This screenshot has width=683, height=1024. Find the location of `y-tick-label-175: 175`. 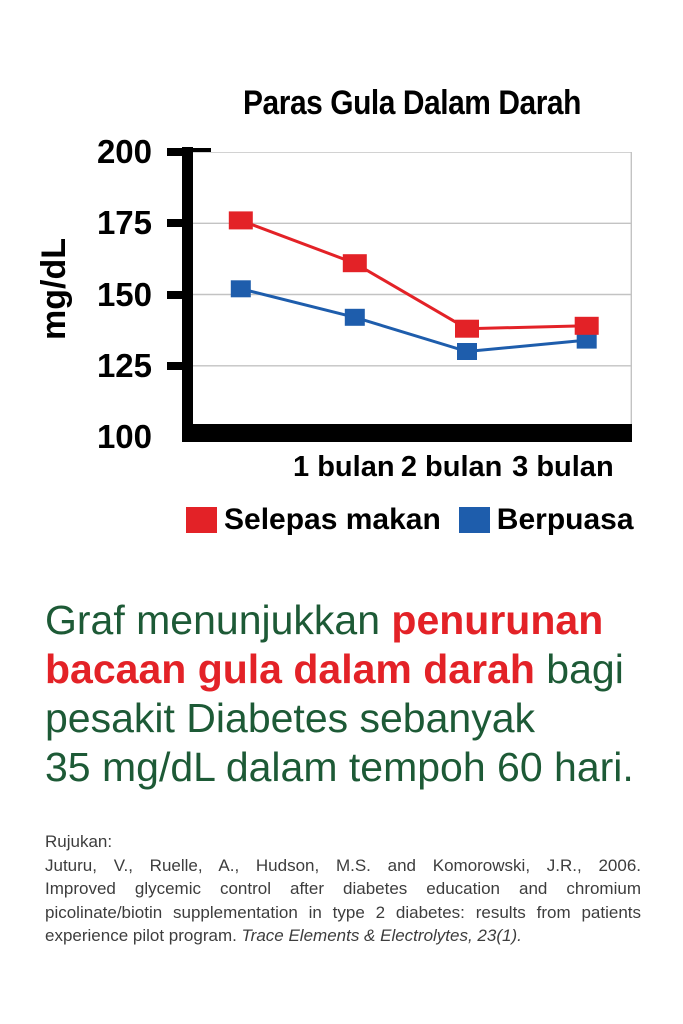

y-tick-label-175: 175 is located at coordinates (124, 223).